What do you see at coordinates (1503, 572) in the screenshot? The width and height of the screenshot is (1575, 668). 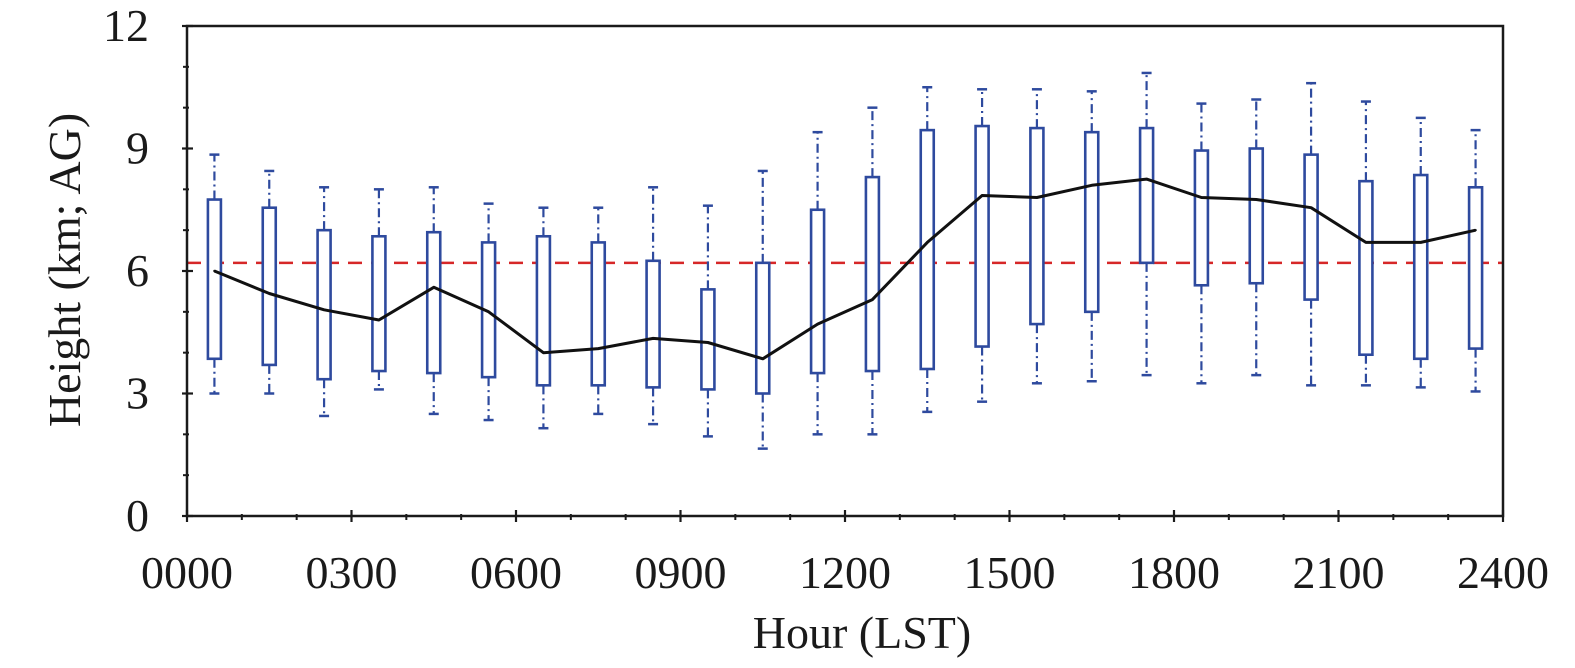 I see `x-tick-label: 2400` at bounding box center [1503, 572].